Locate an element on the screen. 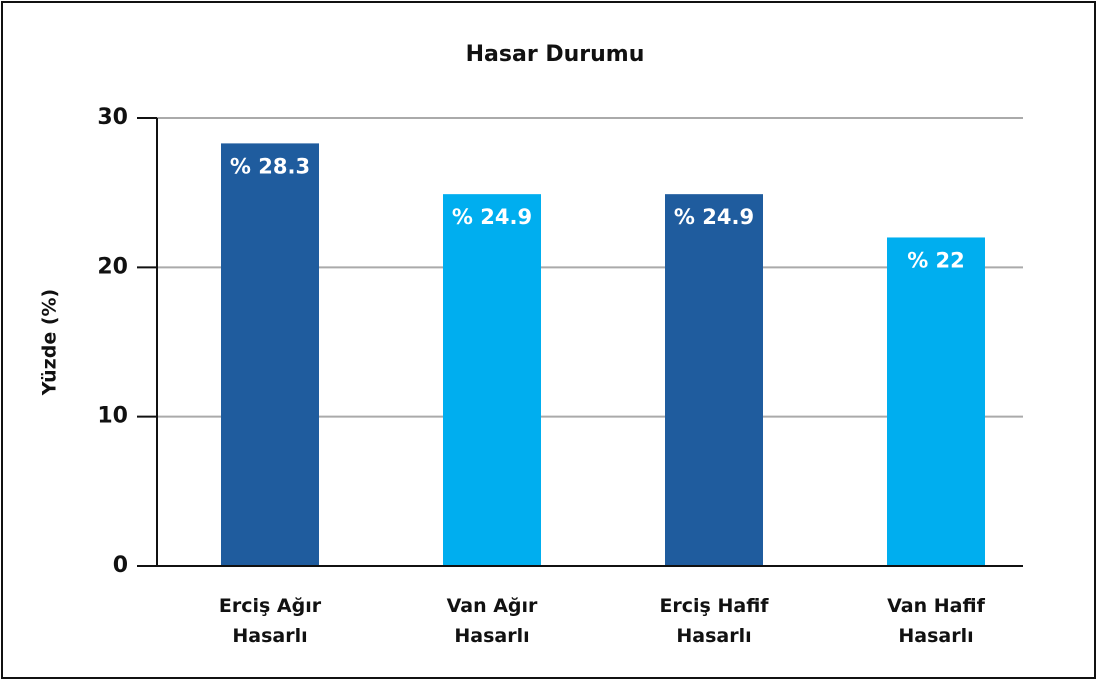 The height and width of the screenshot is (680, 1097). chart-title: Hasar Durumu is located at coordinates (555, 54).